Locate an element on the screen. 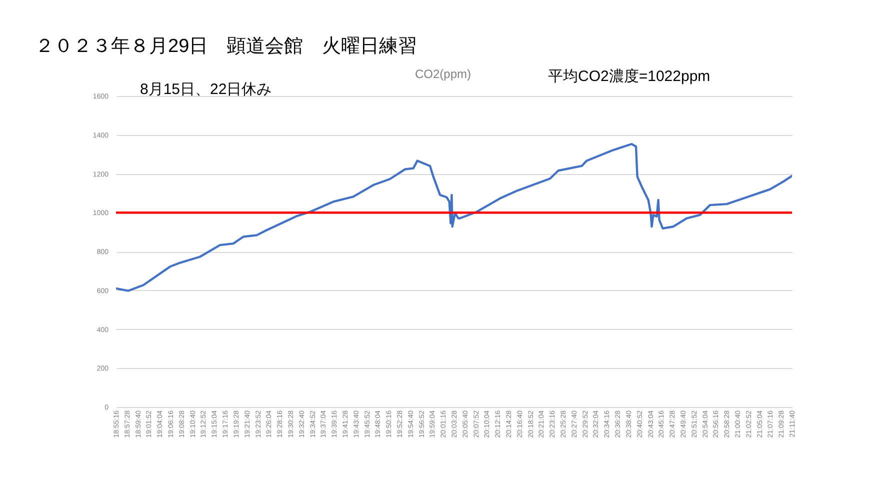 The width and height of the screenshot is (890, 501). annotation: 8月15日、22日休み is located at coordinates (206, 89).